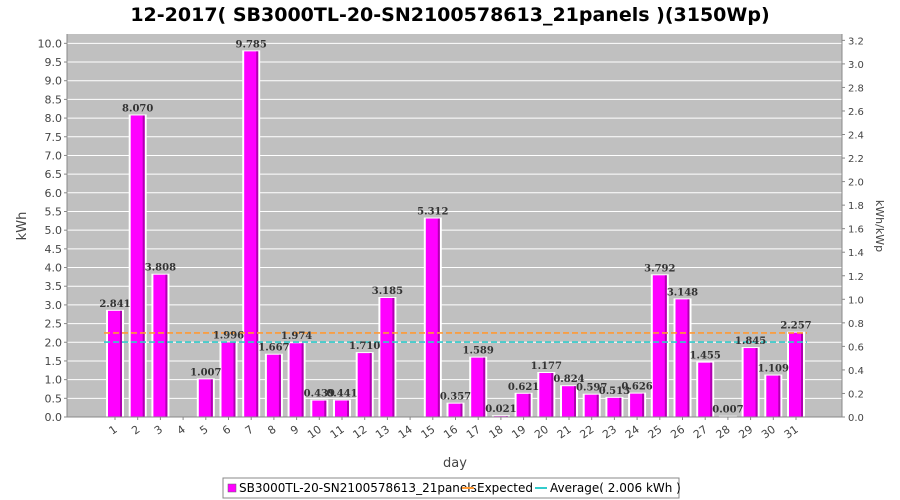 The height and width of the screenshot is (500, 900). What do you see at coordinates (505, 488) in the screenshot?
I see `legend-label-expected: Expected` at bounding box center [505, 488].